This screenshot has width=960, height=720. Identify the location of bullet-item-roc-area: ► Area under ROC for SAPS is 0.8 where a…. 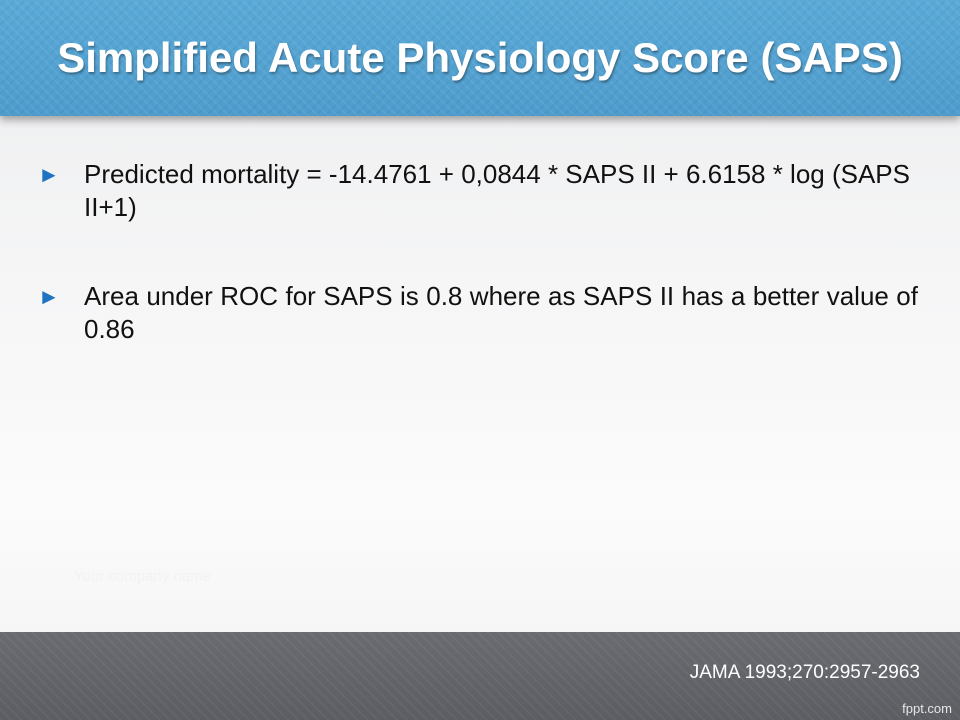
(478, 313).